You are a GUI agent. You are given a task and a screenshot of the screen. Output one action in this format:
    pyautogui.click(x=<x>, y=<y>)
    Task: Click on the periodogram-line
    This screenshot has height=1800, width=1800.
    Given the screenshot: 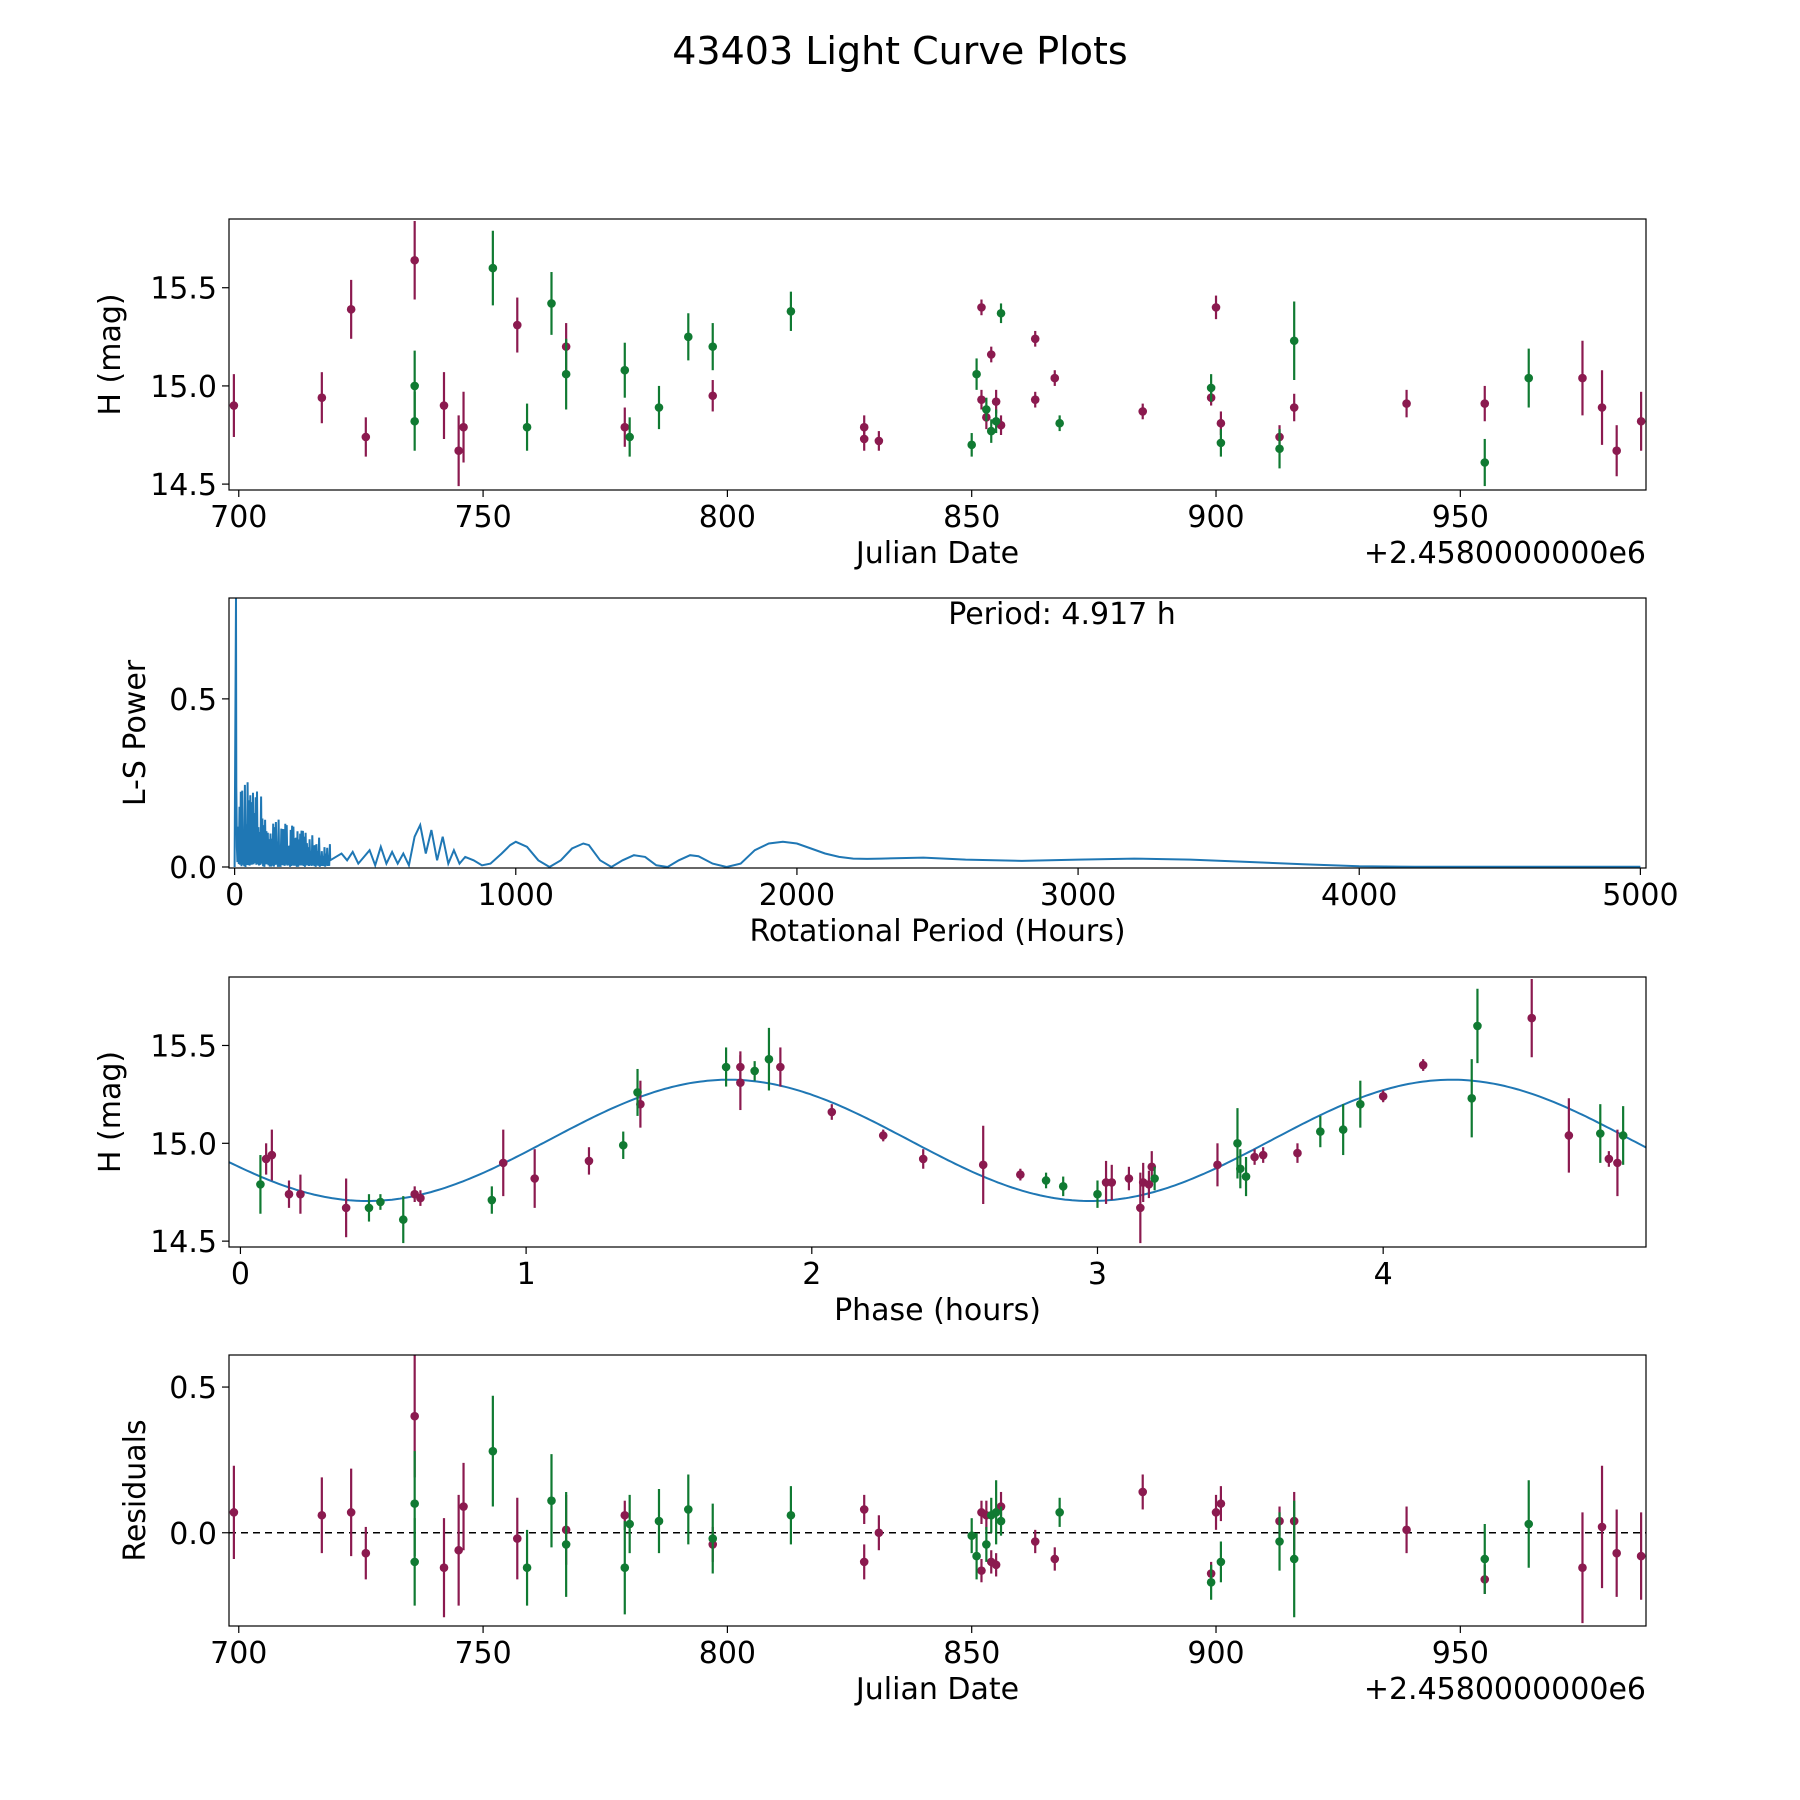 What is the action you would take?
    pyautogui.click(x=937, y=733)
    